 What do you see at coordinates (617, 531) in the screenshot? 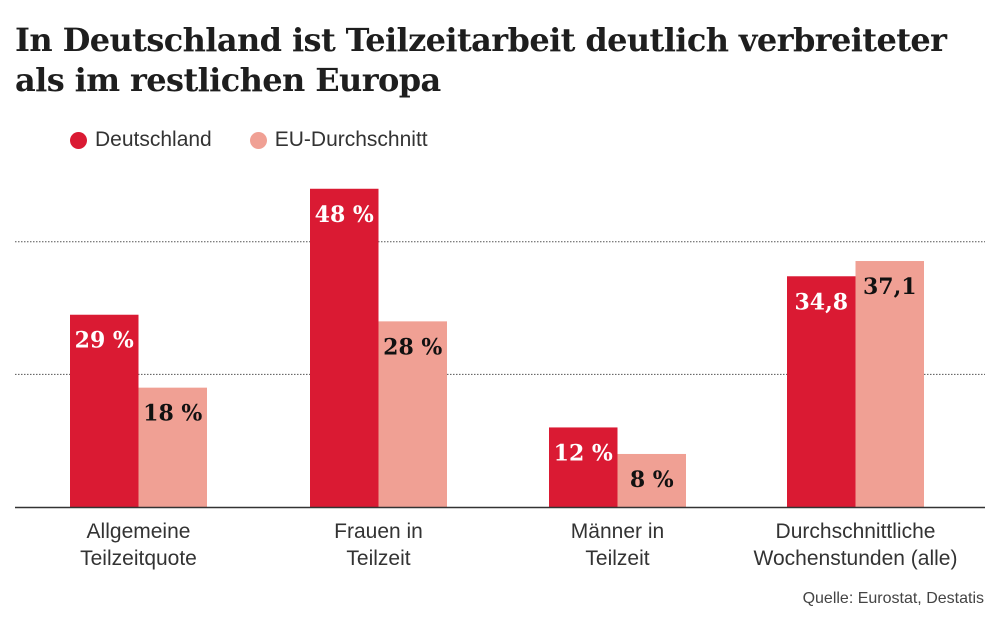
I see `category-label: Männer in` at bounding box center [617, 531].